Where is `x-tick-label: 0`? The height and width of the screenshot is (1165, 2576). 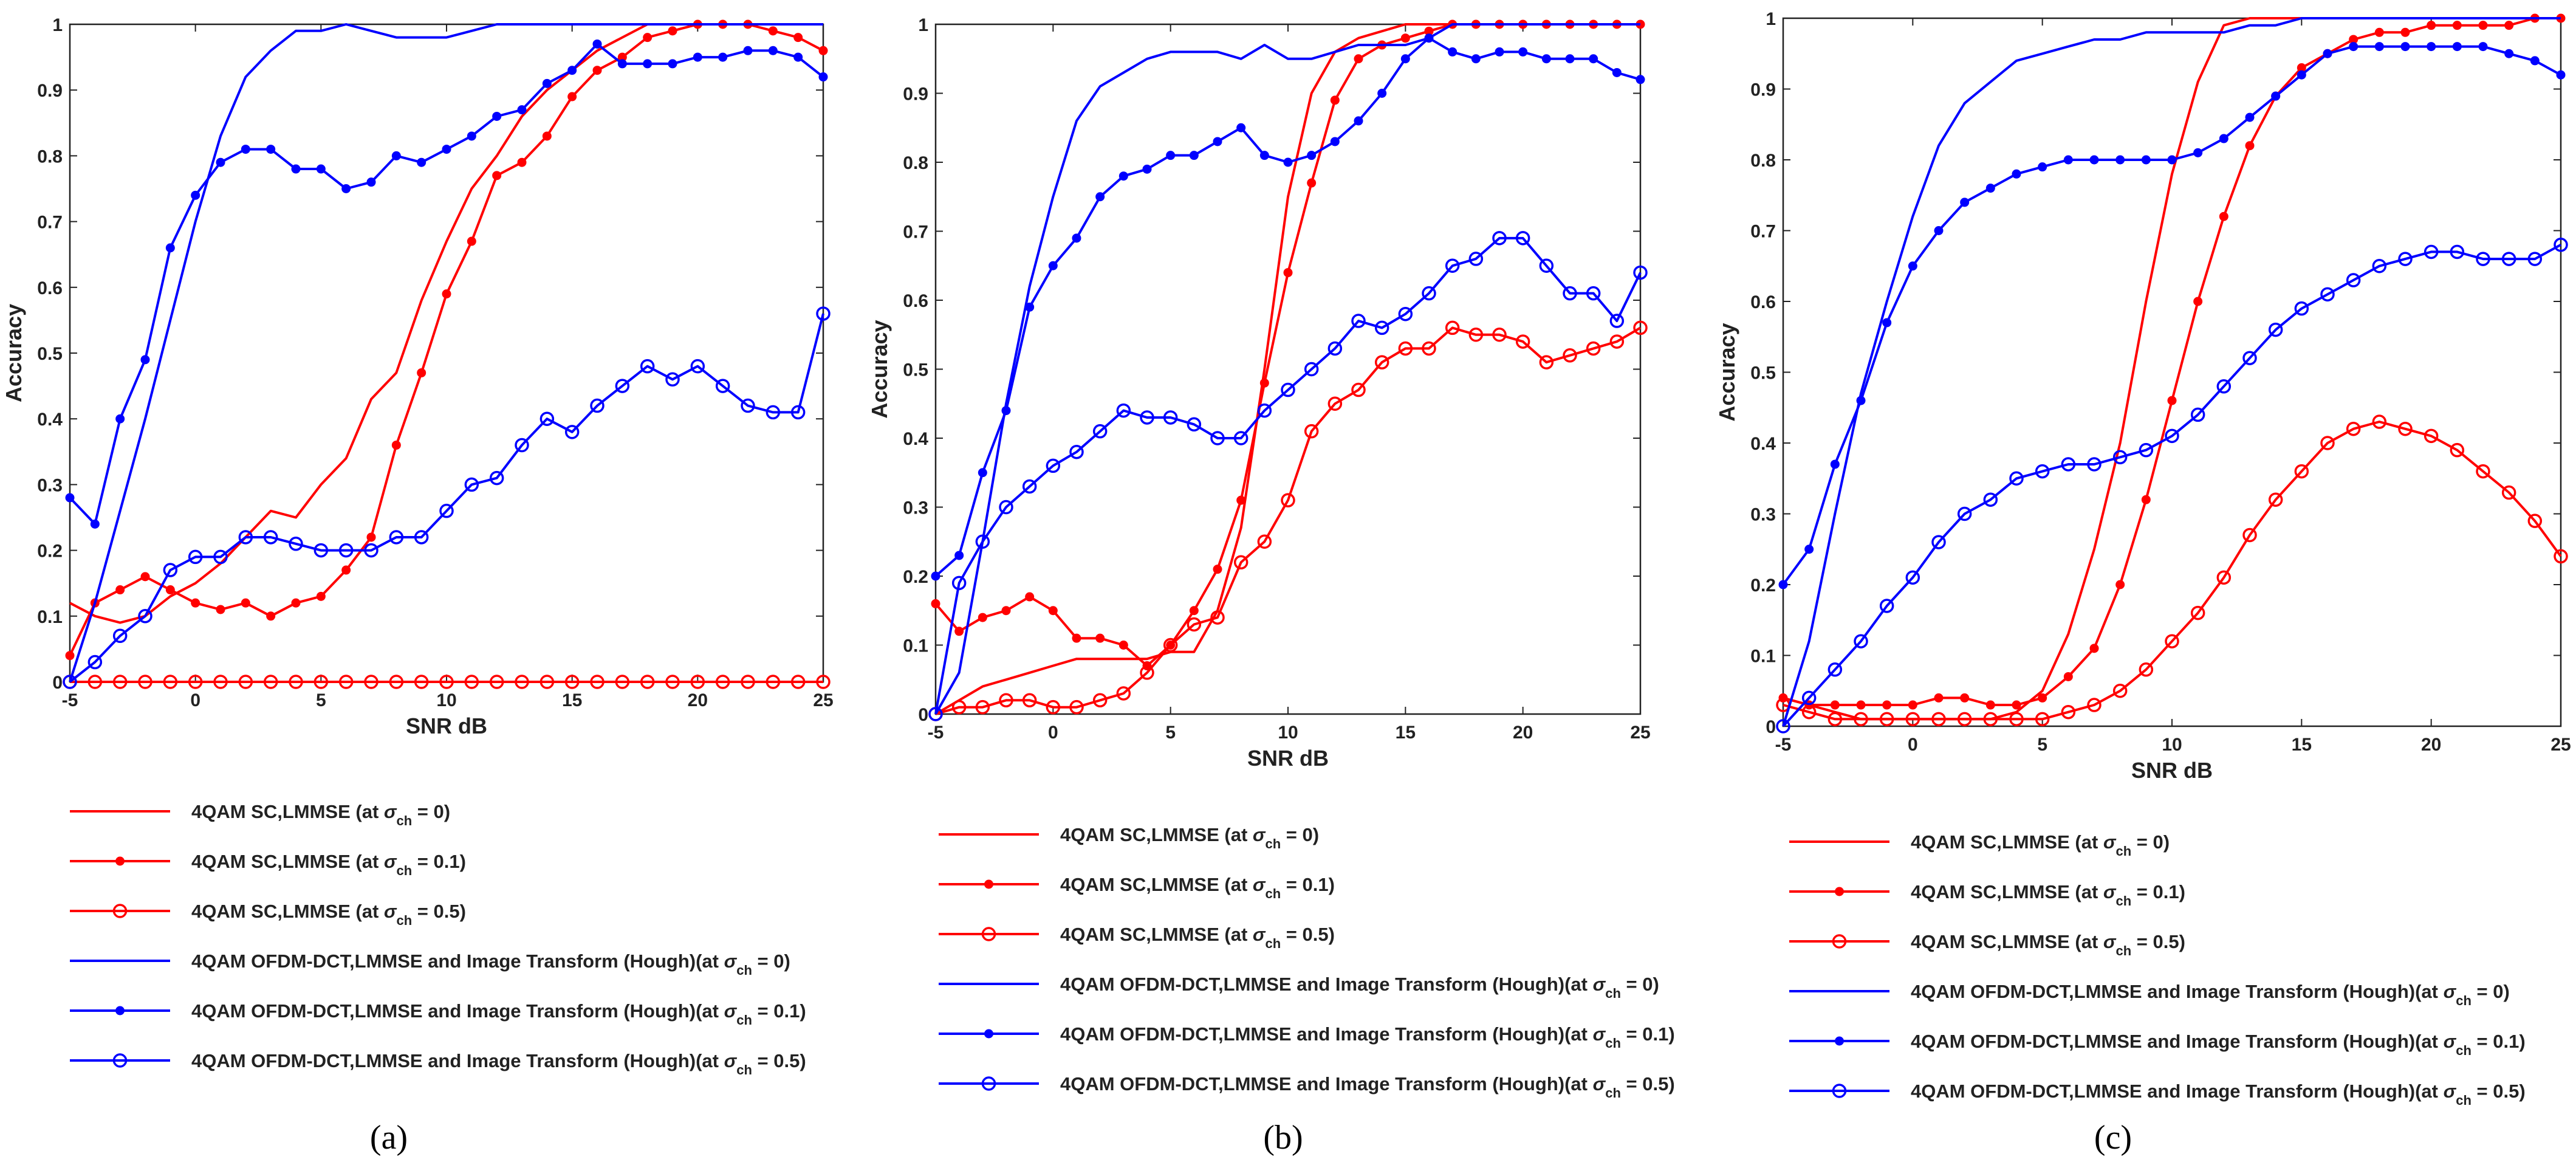
x-tick-label: 0 is located at coordinates (195, 700).